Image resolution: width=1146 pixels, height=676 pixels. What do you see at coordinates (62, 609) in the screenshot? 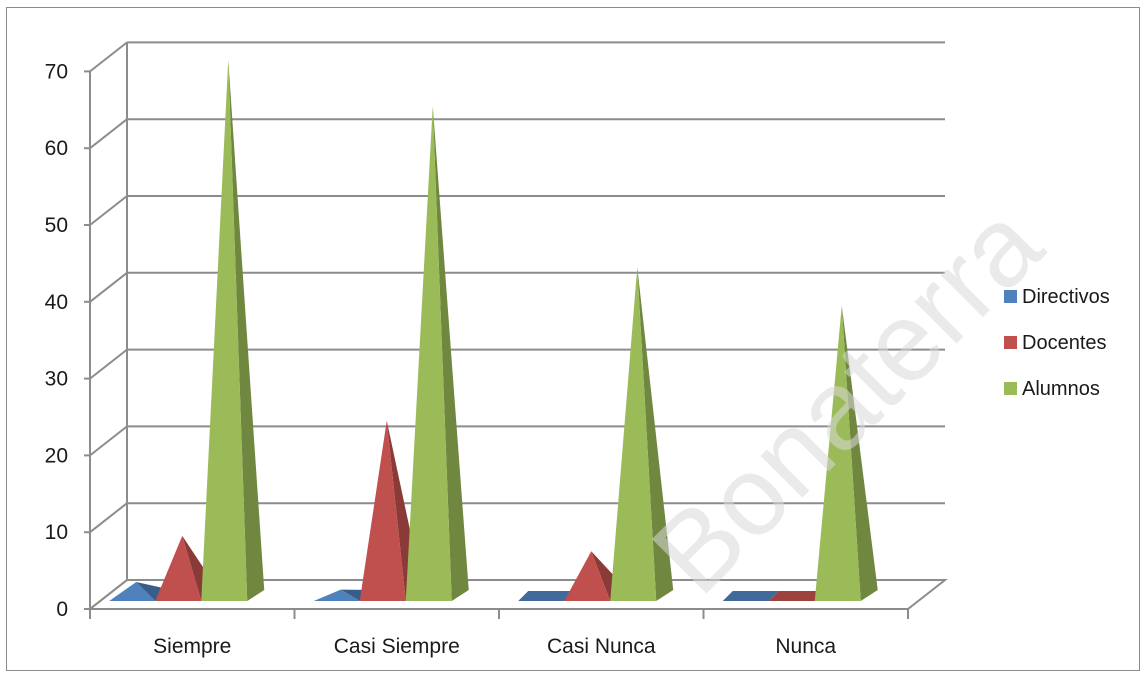
I see `y-tick-label: 0` at bounding box center [62, 609].